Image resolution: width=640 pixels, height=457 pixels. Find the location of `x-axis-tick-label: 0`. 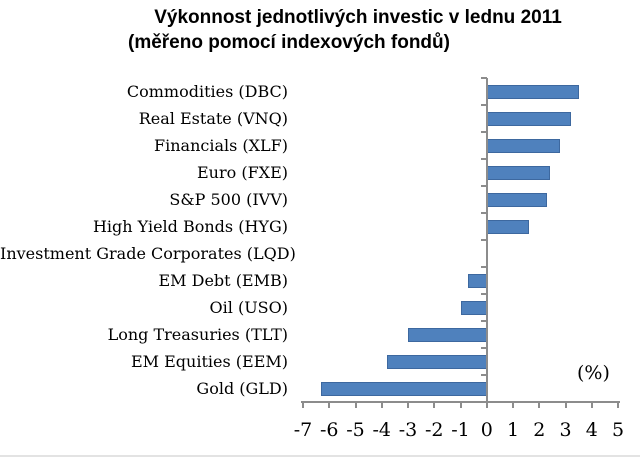

x-axis-tick-label: 0 is located at coordinates (486, 430).